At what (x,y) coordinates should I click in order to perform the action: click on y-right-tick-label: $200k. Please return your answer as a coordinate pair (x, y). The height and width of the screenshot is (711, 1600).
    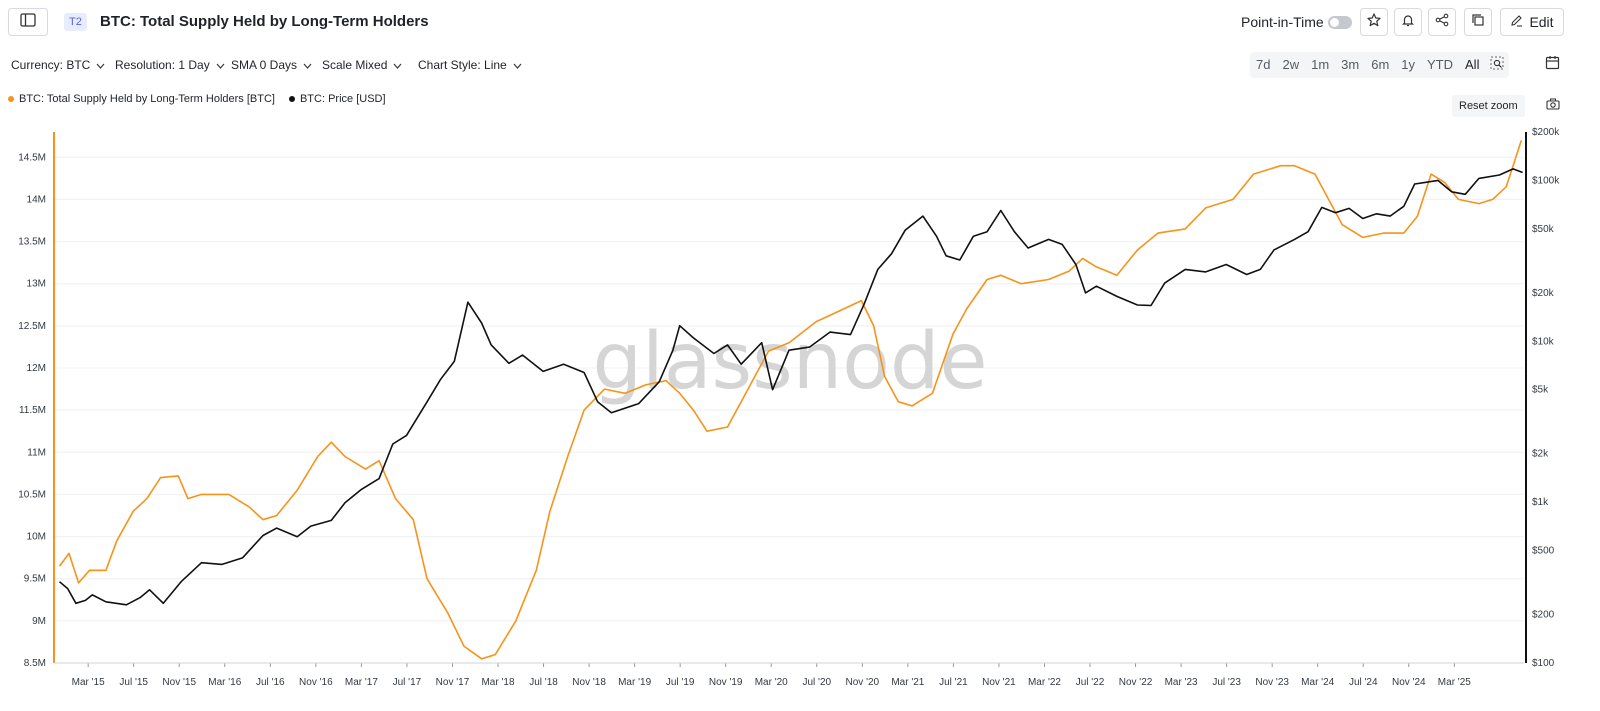
    Looking at the image, I should click on (1546, 132).